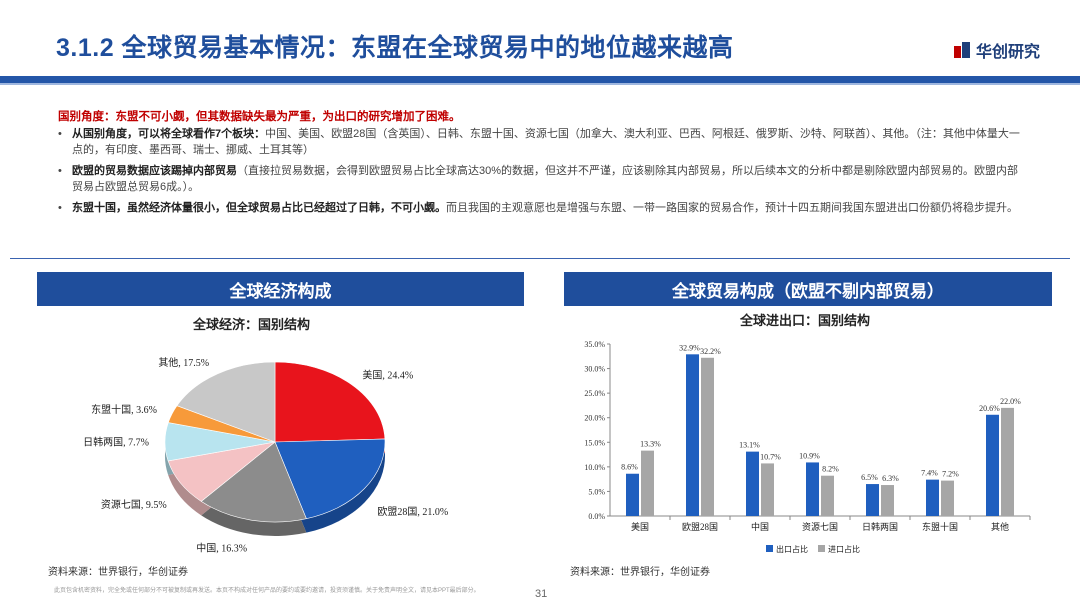 The image size is (1080, 608). What do you see at coordinates (749, 445) in the screenshot?
I see `bar-value-label: 13.1%` at bounding box center [749, 445].